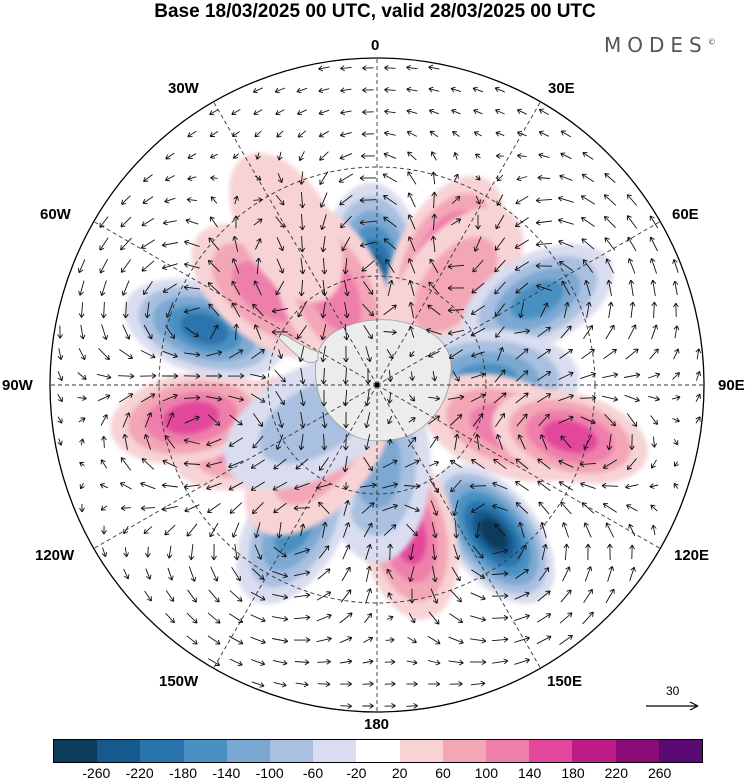  I want to click on colorbar-tick-label: -180, so click(183, 773).